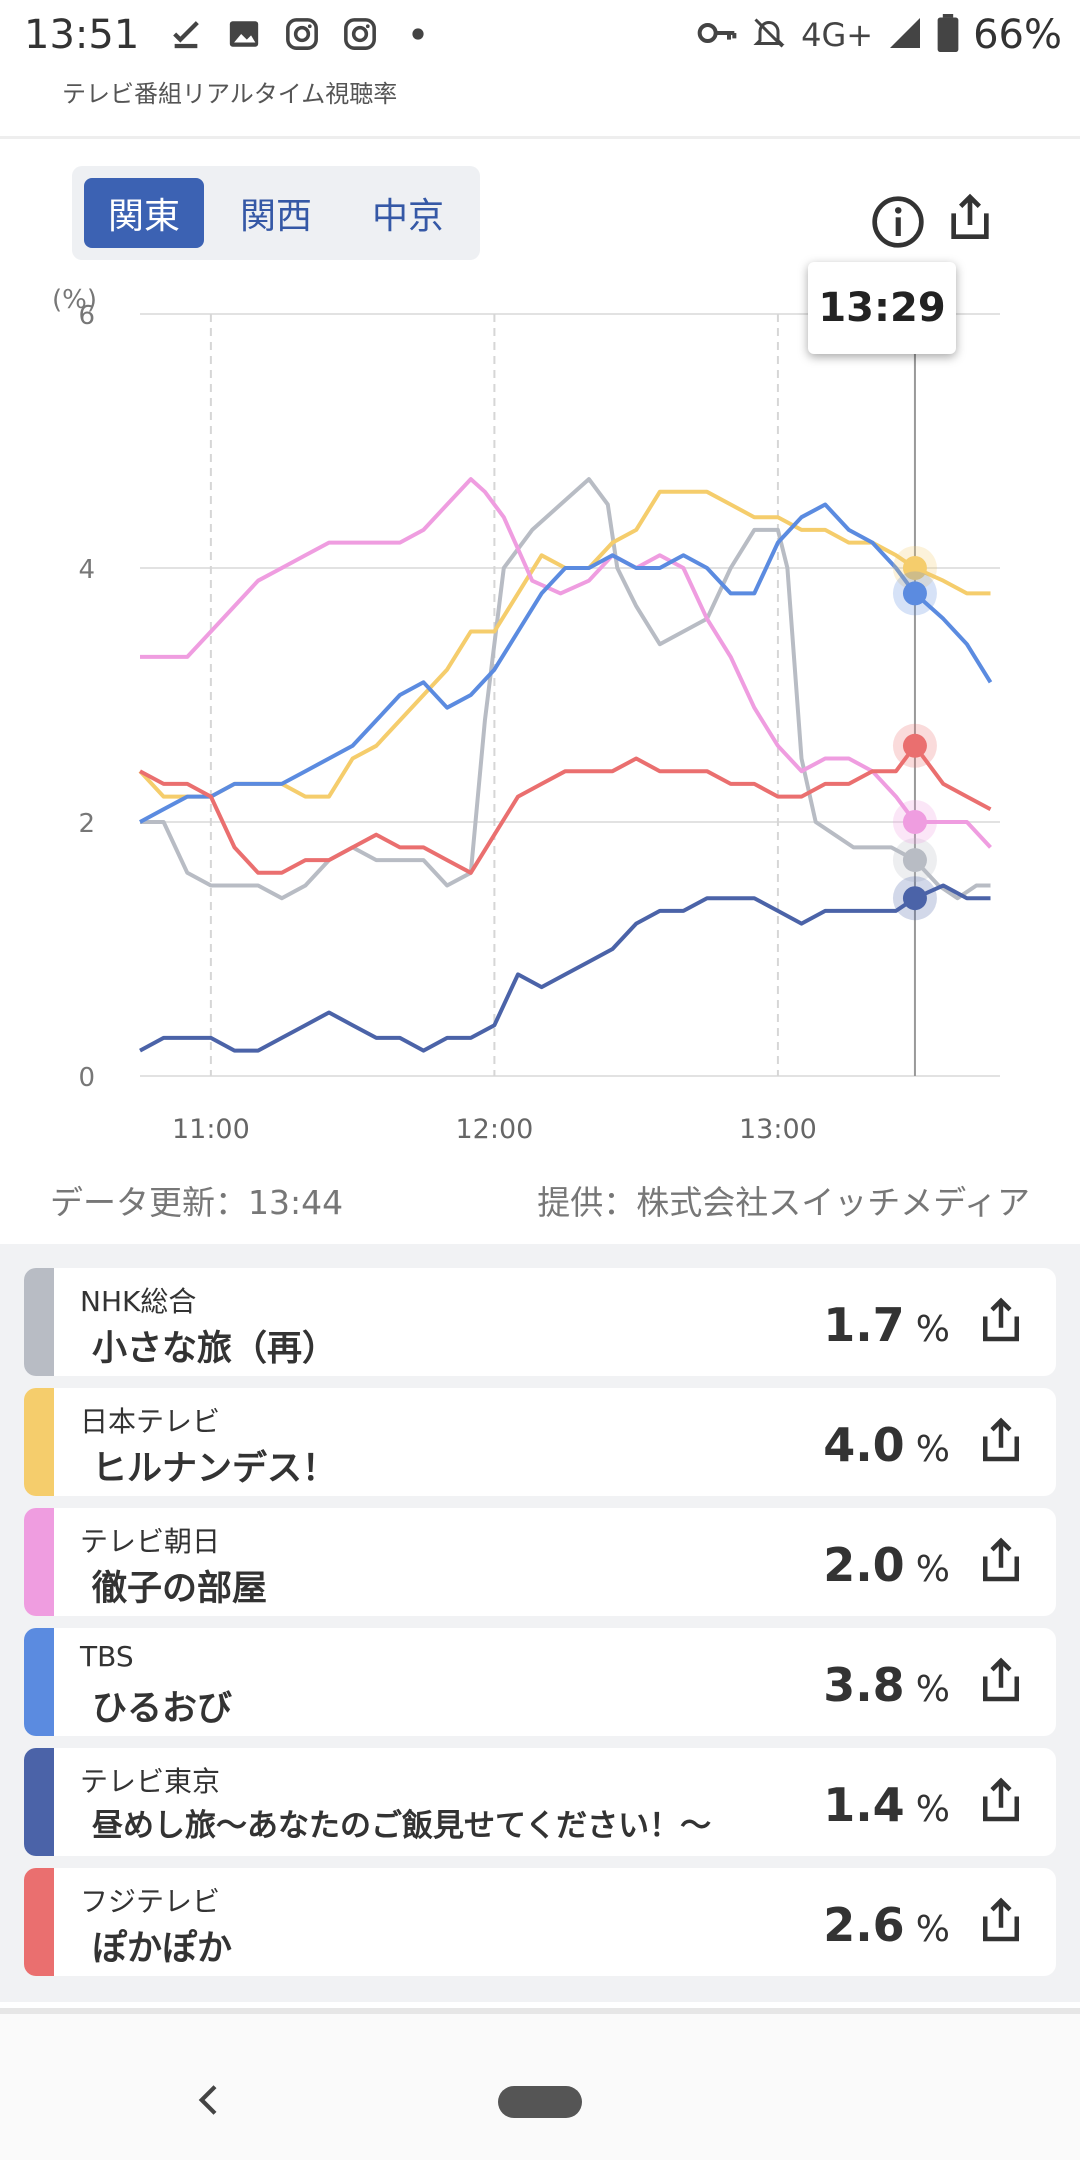 The image size is (1080, 2160). Describe the element at coordinates (150, 1541) in the screenshot. I see `channel-name: テレビ朝日` at that location.